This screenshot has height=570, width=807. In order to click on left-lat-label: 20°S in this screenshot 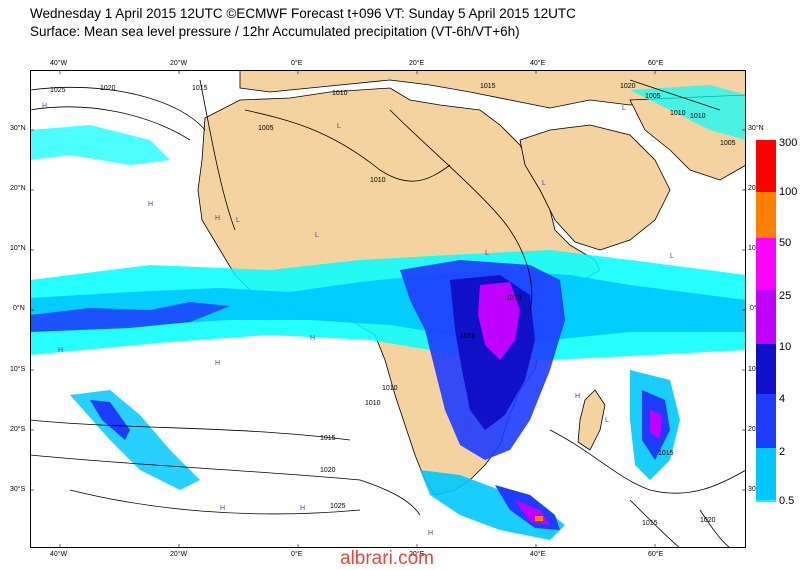, I will do `click(18, 429)`.